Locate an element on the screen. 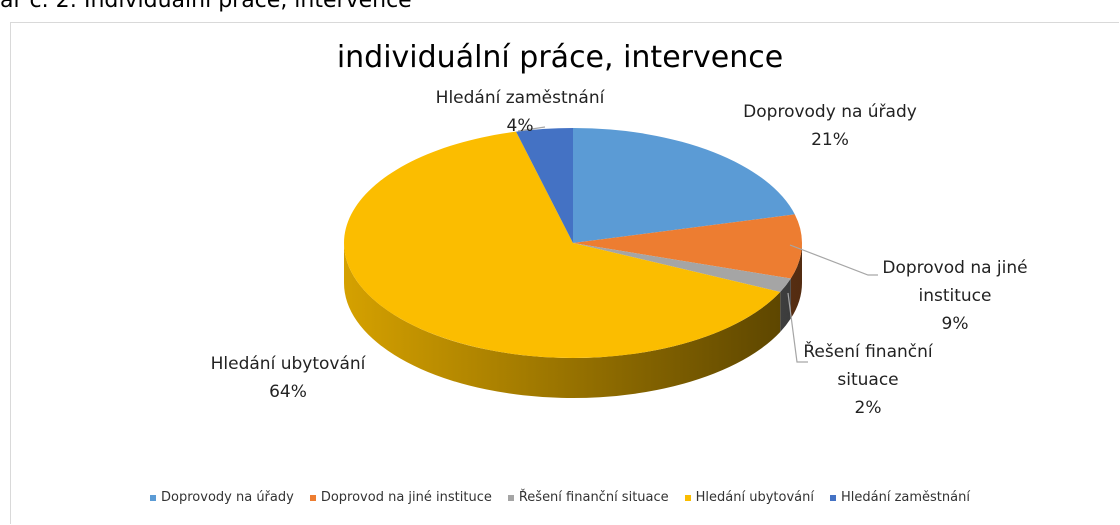  chart-title: individuální práce, intervence is located at coordinates (560, 57).